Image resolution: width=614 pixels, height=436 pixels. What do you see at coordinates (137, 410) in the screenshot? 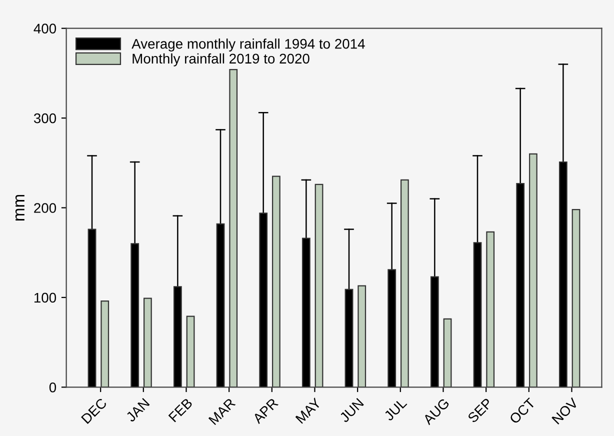
I see `x-tick-label: JAN` at bounding box center [137, 410].